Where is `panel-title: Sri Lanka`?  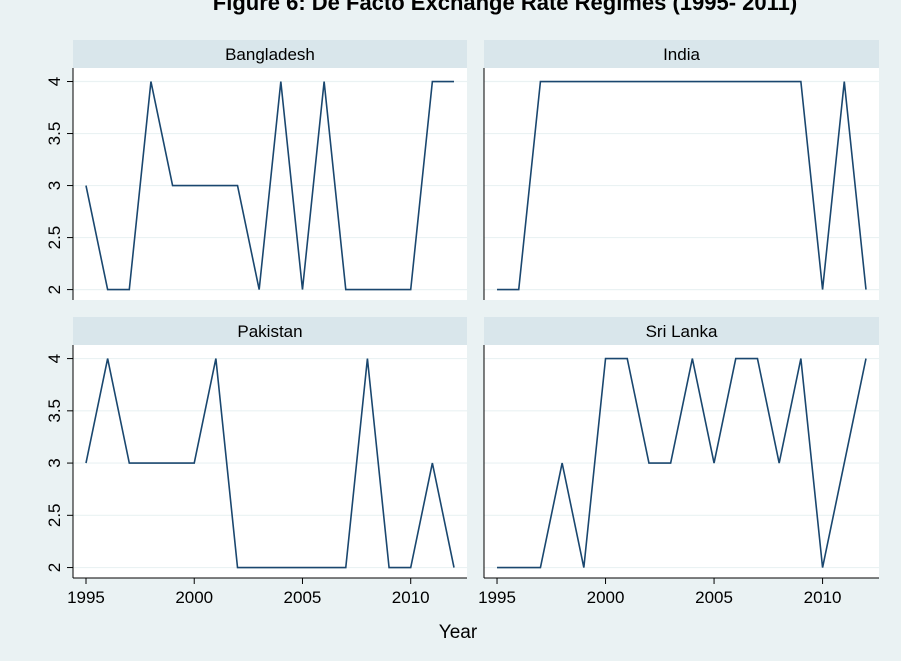
panel-title: Sri Lanka is located at coordinates (682, 331).